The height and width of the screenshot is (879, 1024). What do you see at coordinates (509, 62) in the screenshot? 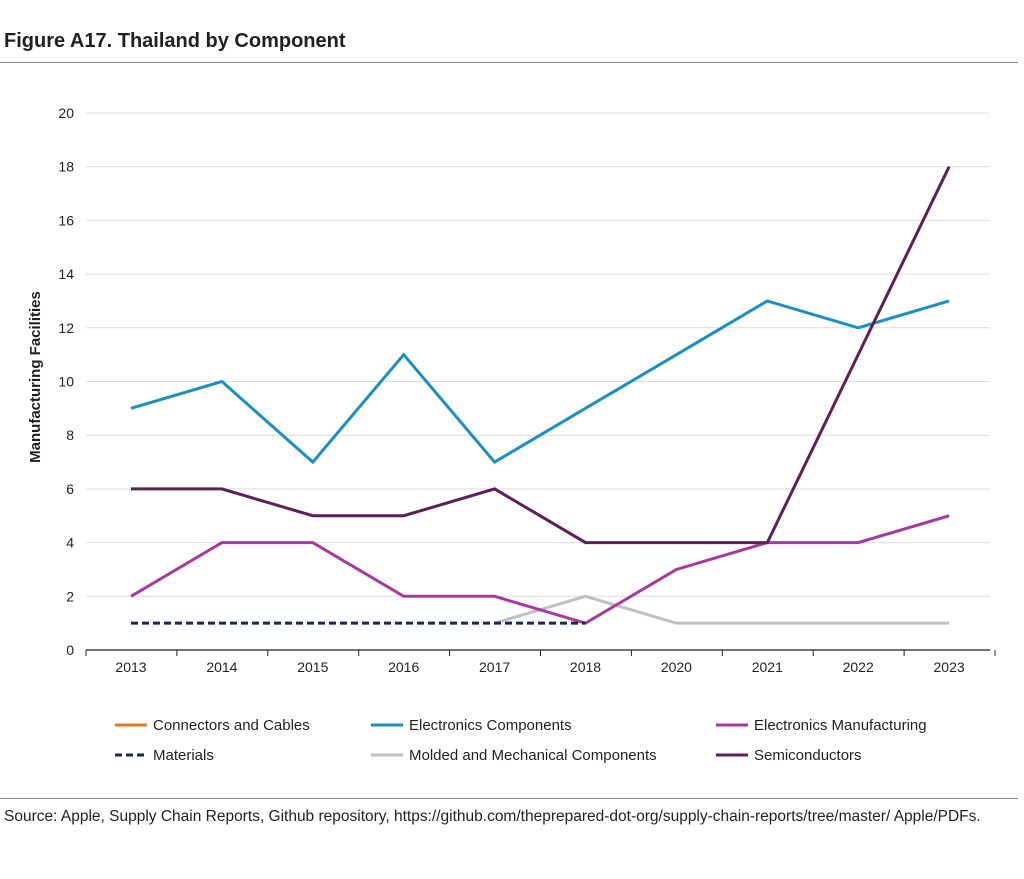
I see `title-divider` at bounding box center [509, 62].